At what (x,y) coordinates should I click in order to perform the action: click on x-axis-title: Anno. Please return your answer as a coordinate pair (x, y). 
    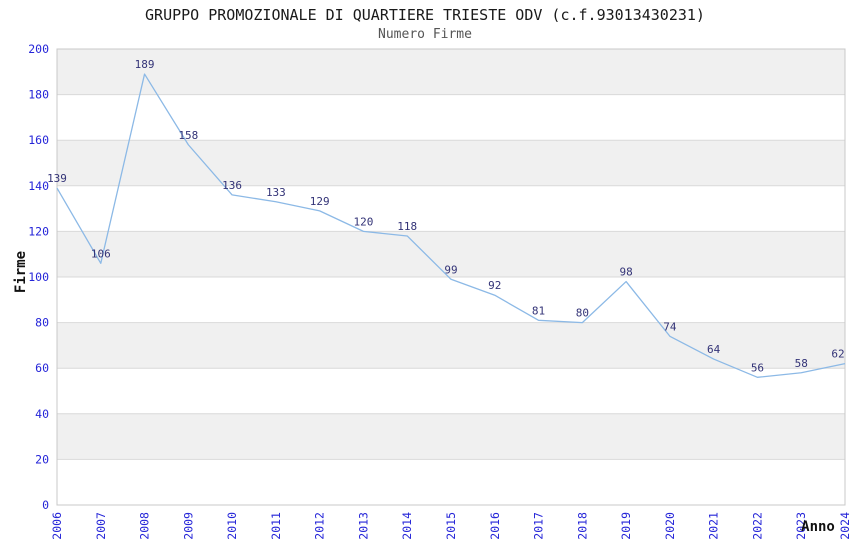
    Looking at the image, I should click on (818, 527).